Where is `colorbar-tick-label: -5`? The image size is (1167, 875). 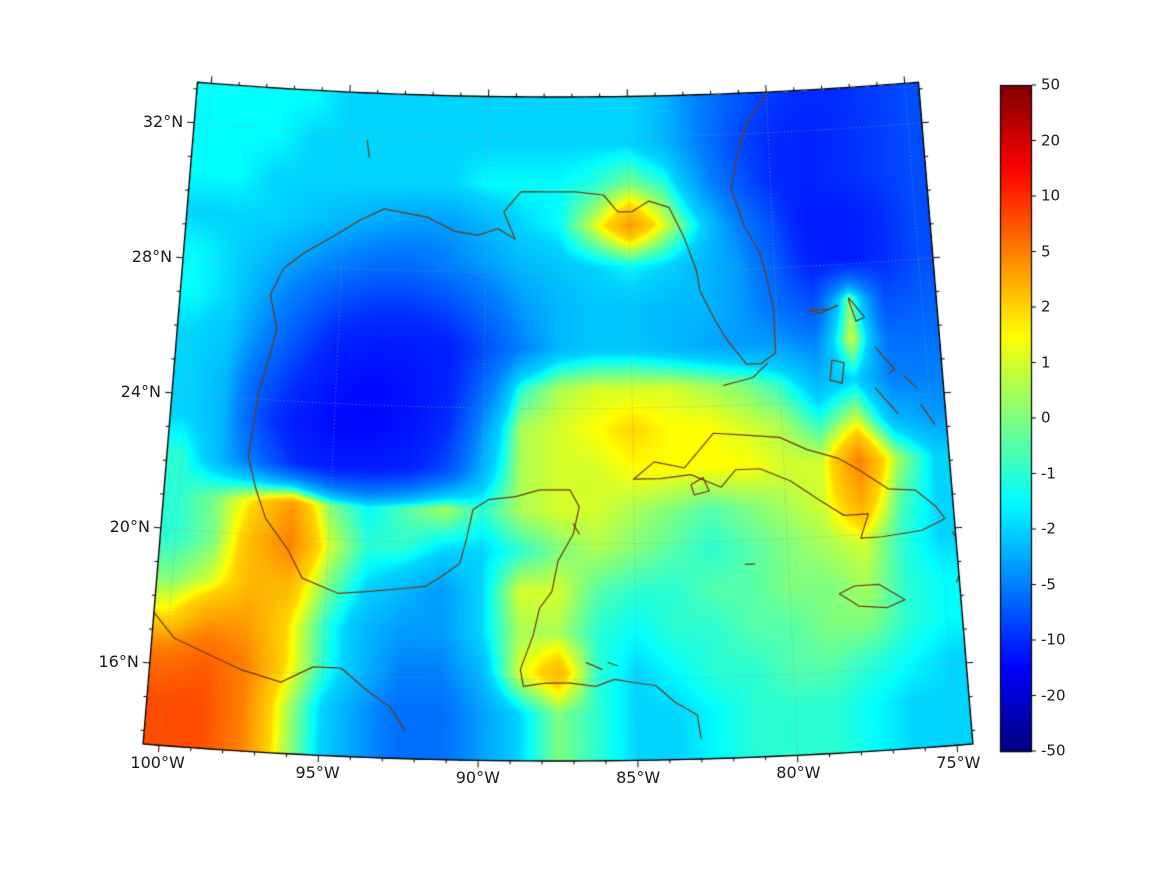
colorbar-tick-label: -5 is located at coordinates (1048, 584).